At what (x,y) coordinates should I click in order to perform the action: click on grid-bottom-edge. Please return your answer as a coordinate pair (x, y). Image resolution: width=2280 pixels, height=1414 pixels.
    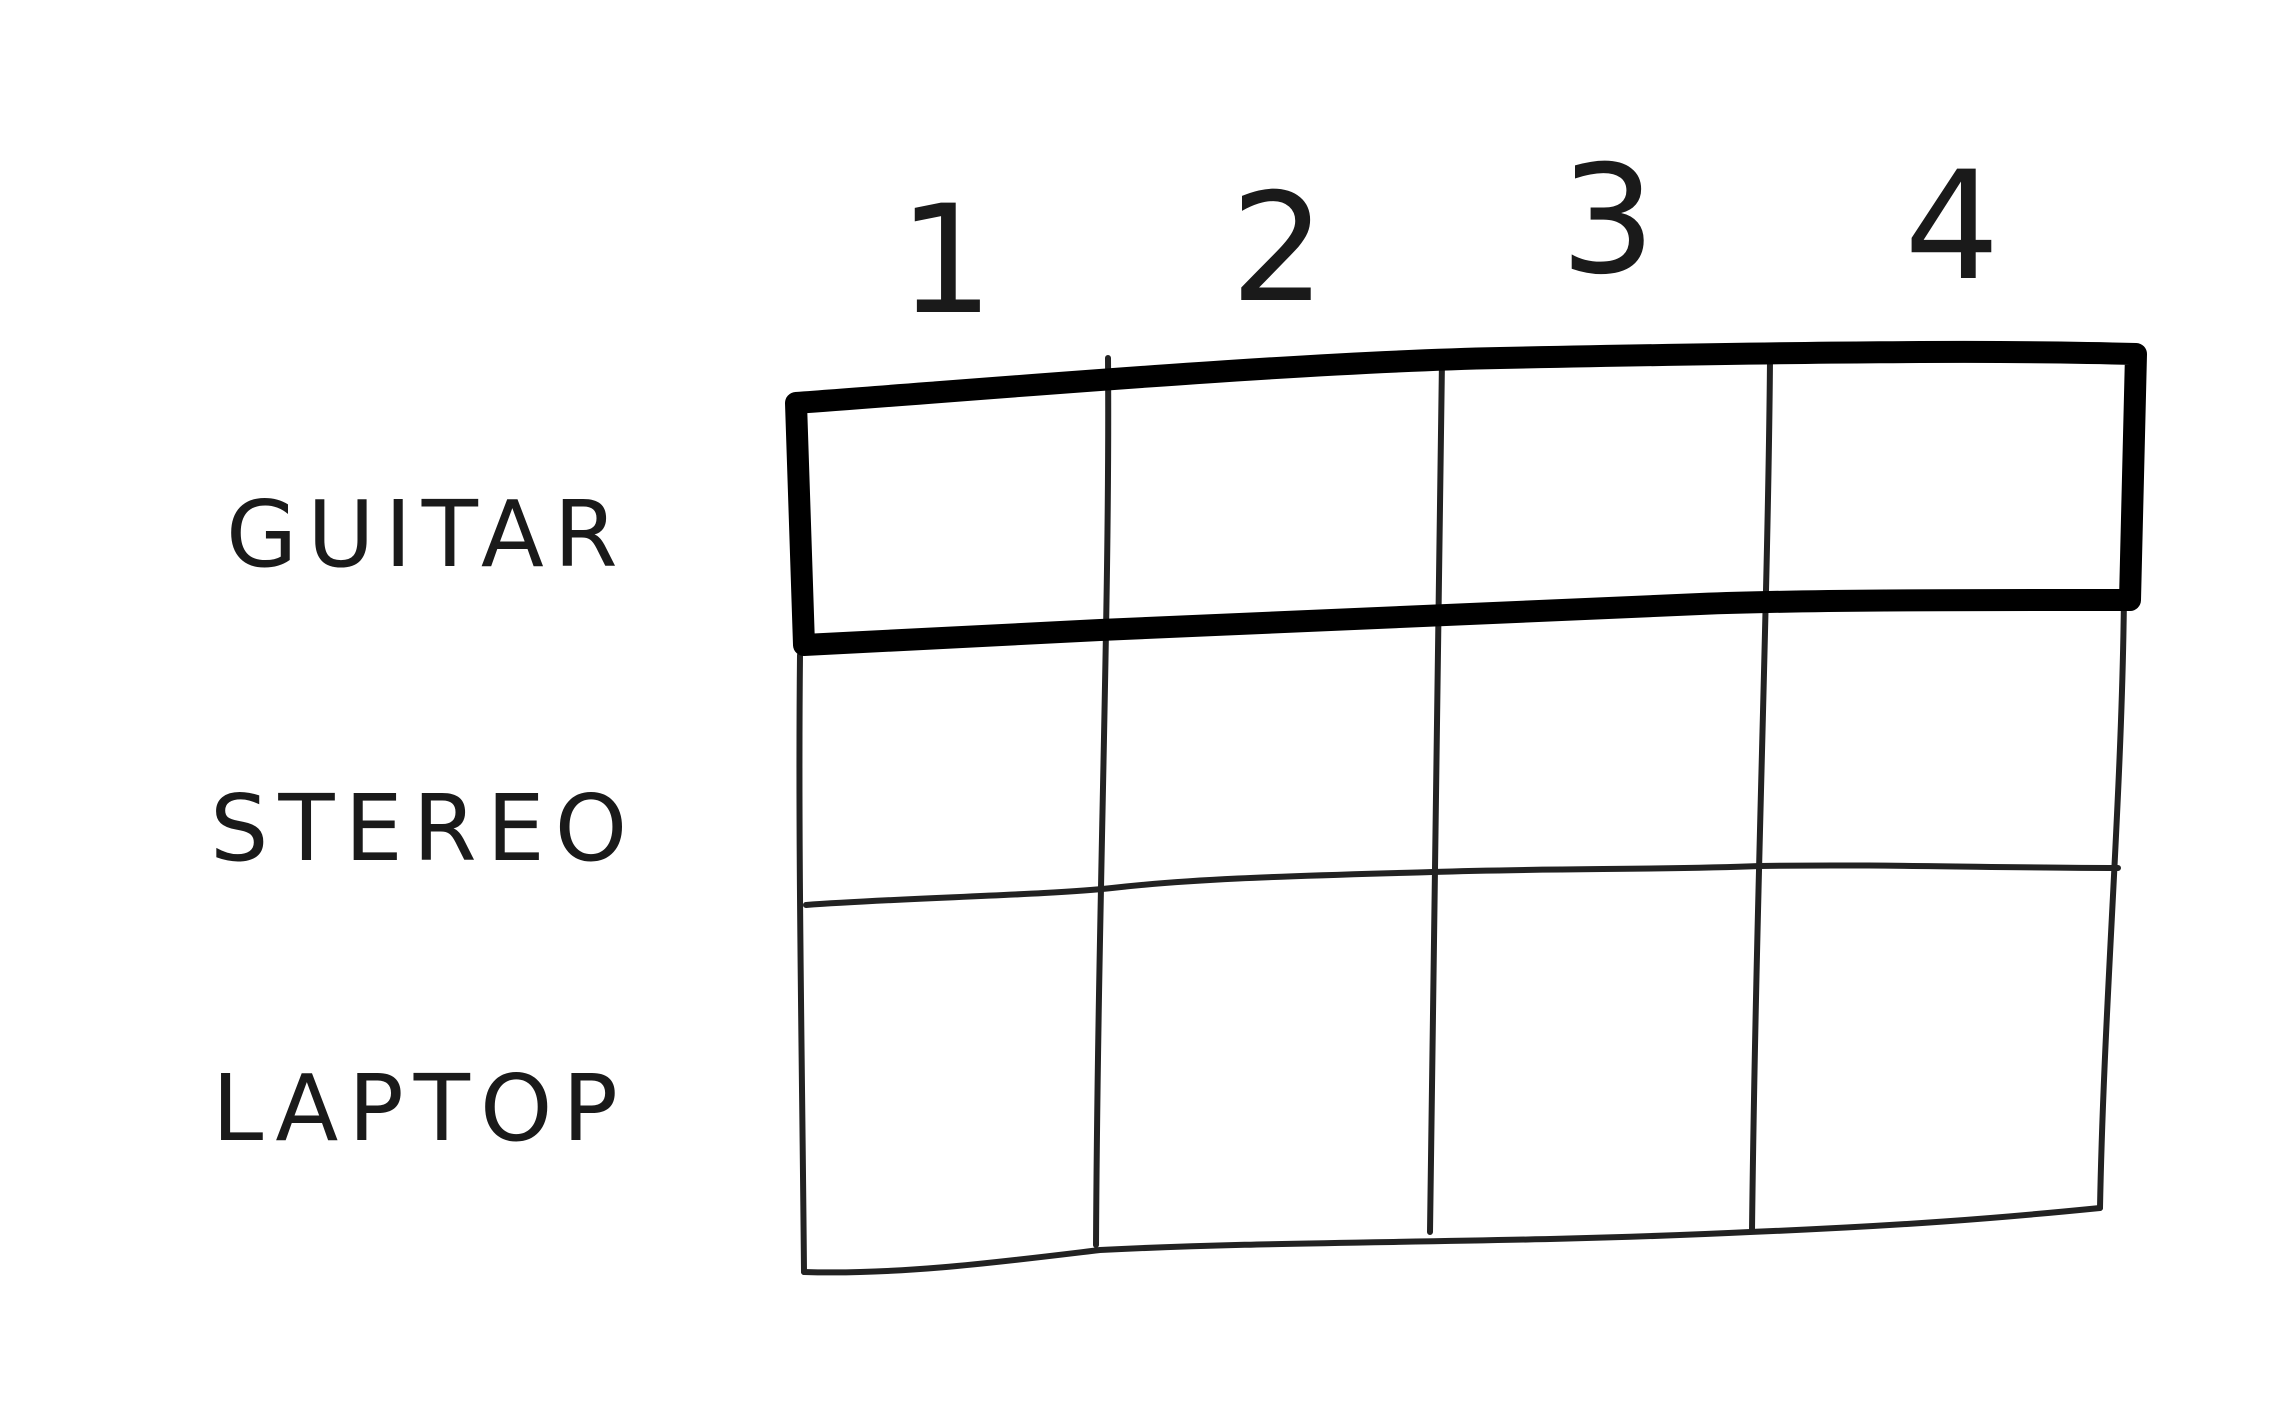
    Looking at the image, I should click on (1452, 1240).